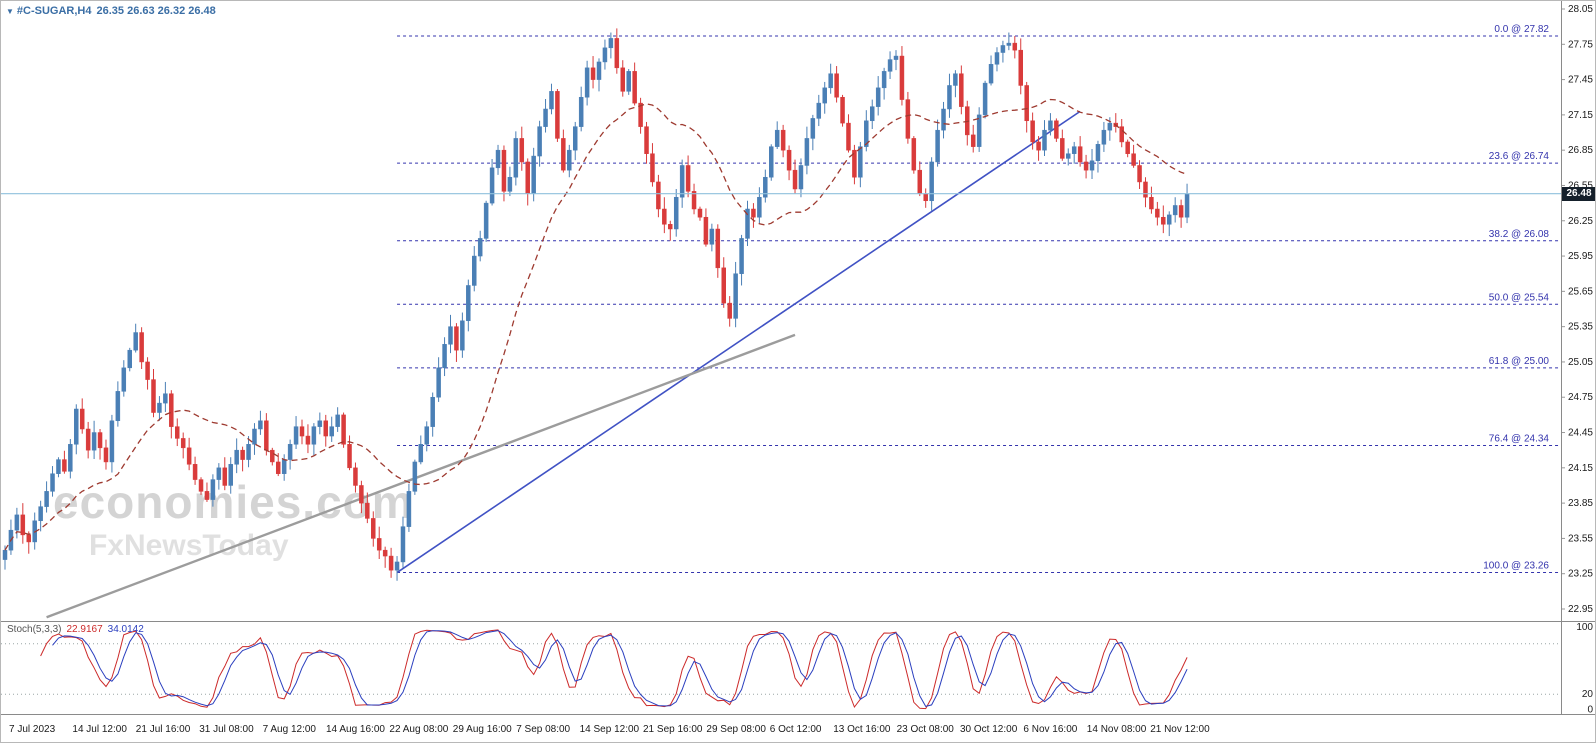  Describe the element at coordinates (1580, 327) in the screenshot. I see `svg-text: 25.35` at that location.